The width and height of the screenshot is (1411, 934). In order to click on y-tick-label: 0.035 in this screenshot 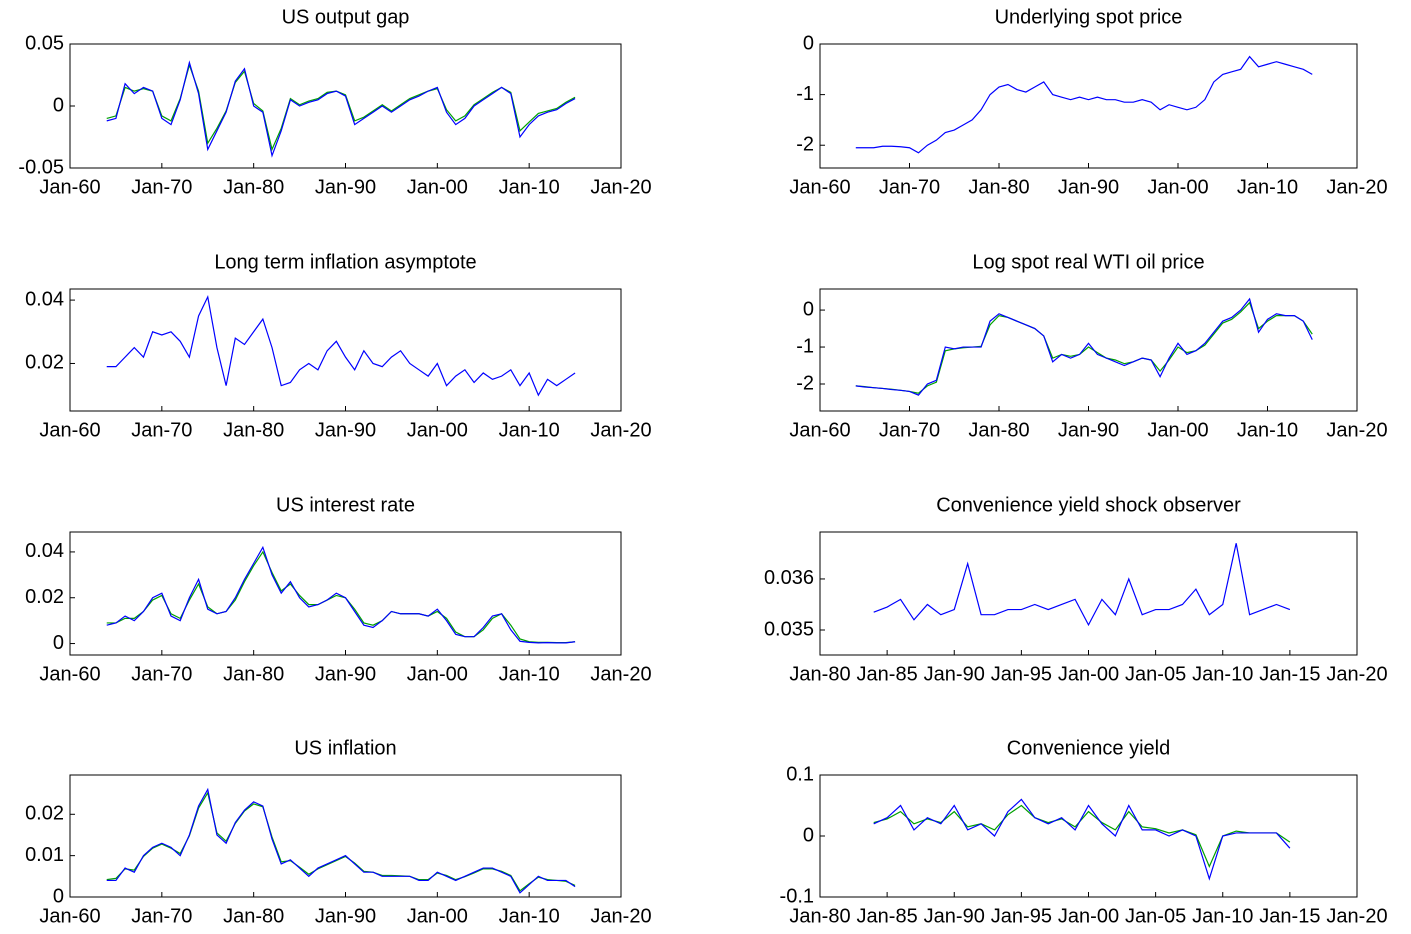, I will do `click(789, 629)`.